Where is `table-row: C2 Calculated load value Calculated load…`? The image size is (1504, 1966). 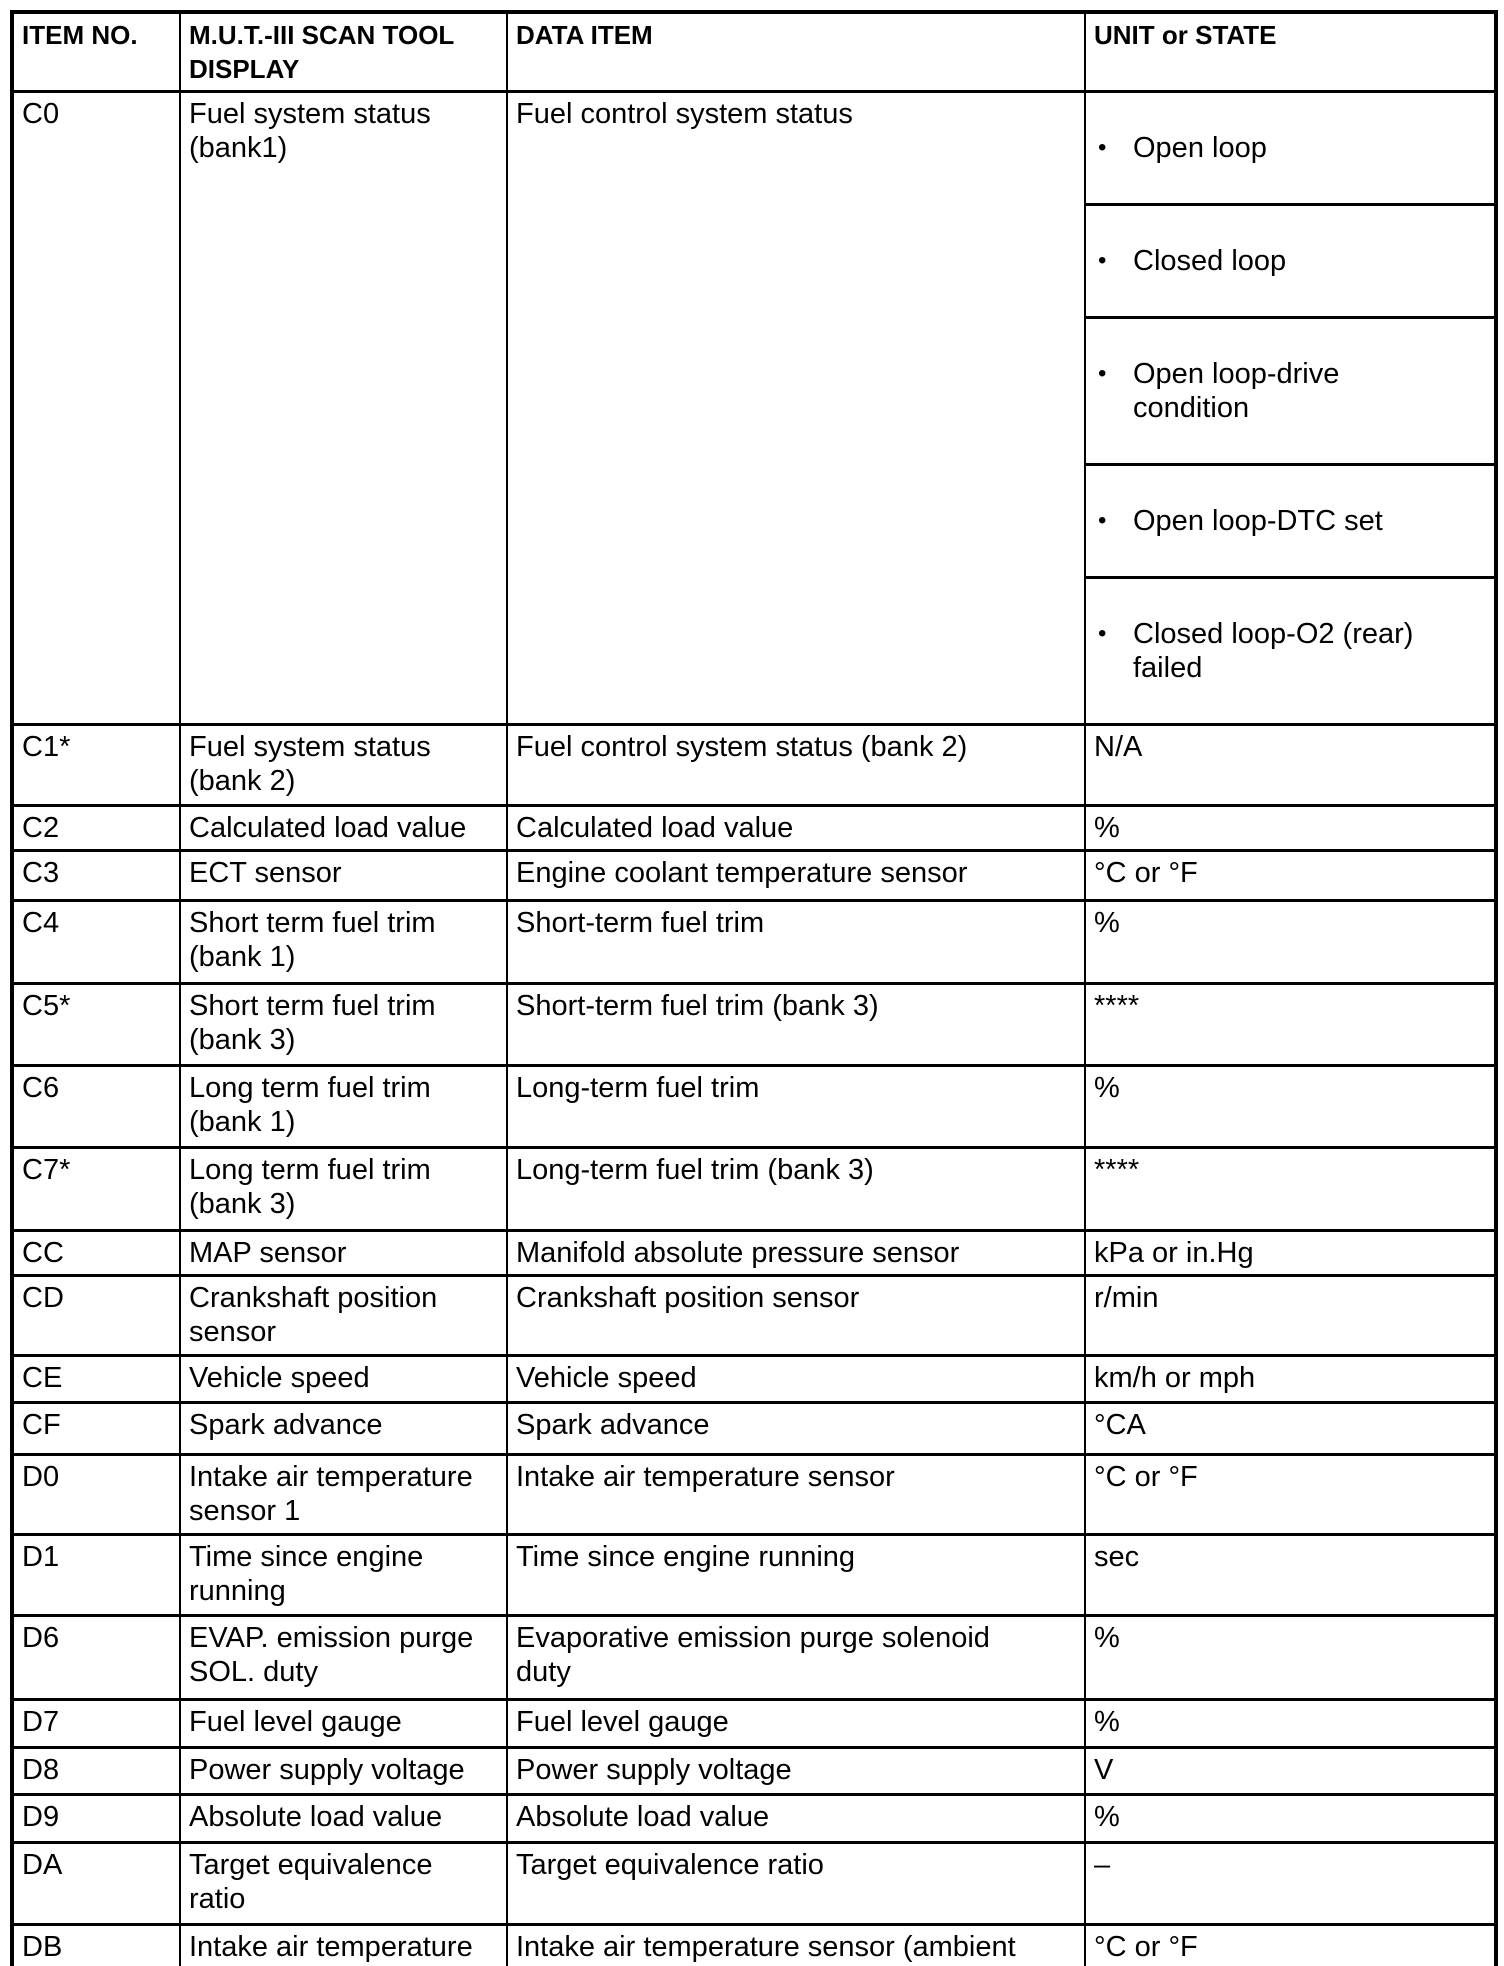 table-row: C2 Calculated load value Calculated load… is located at coordinates (754, 828).